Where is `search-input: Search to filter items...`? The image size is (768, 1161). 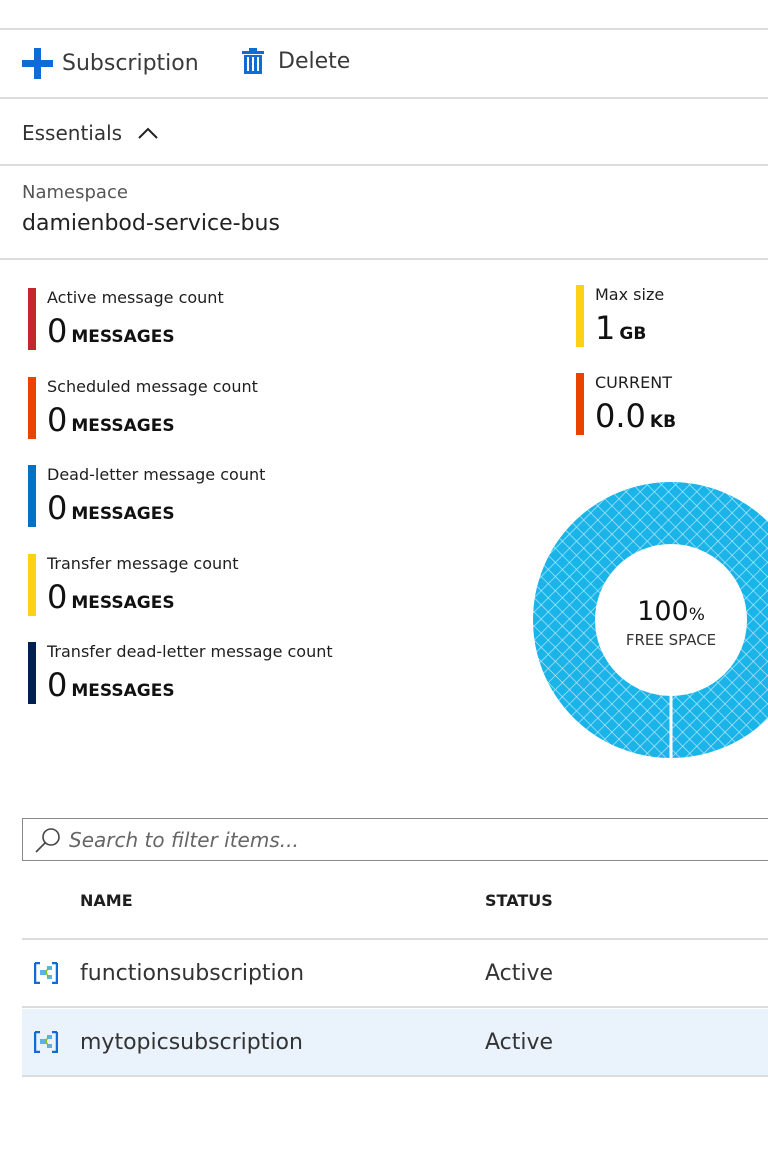
search-input: Search to filter items... is located at coordinates (395, 839).